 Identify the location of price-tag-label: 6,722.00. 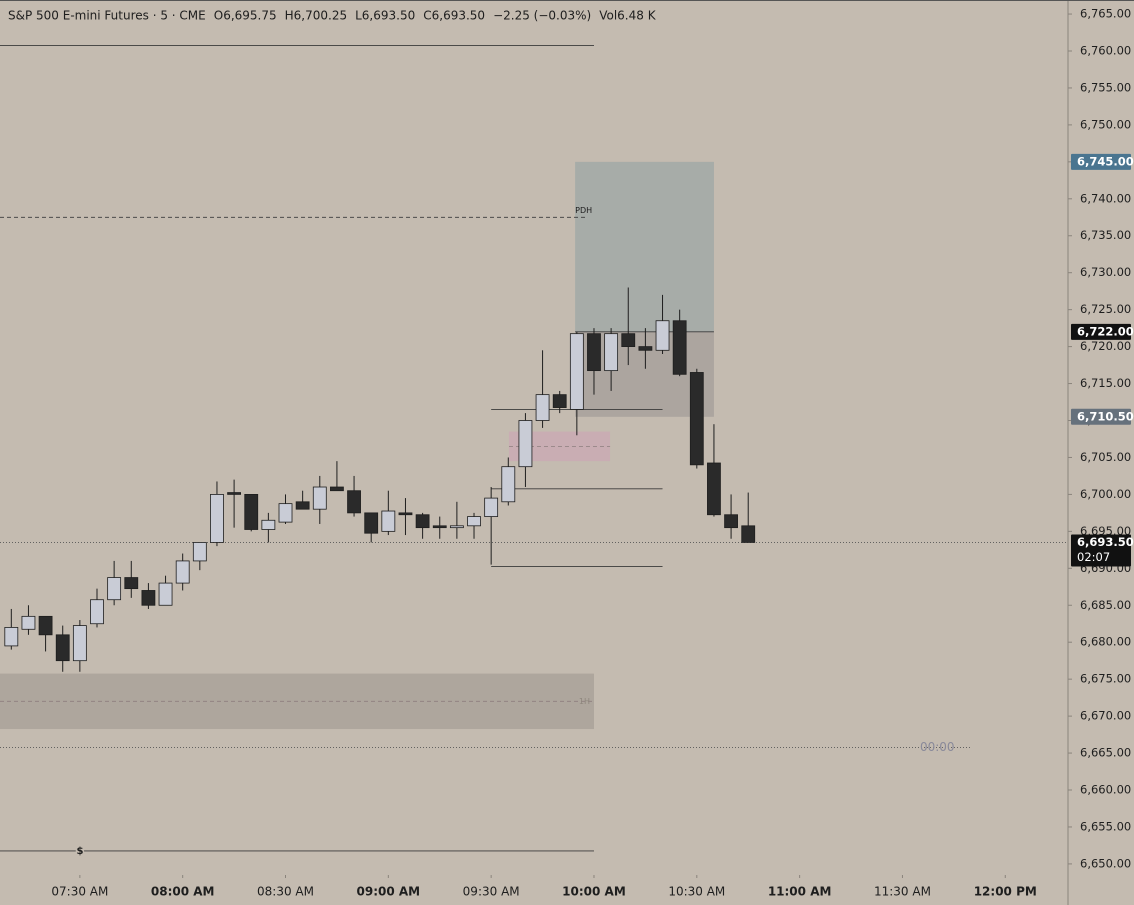
(1105, 331).